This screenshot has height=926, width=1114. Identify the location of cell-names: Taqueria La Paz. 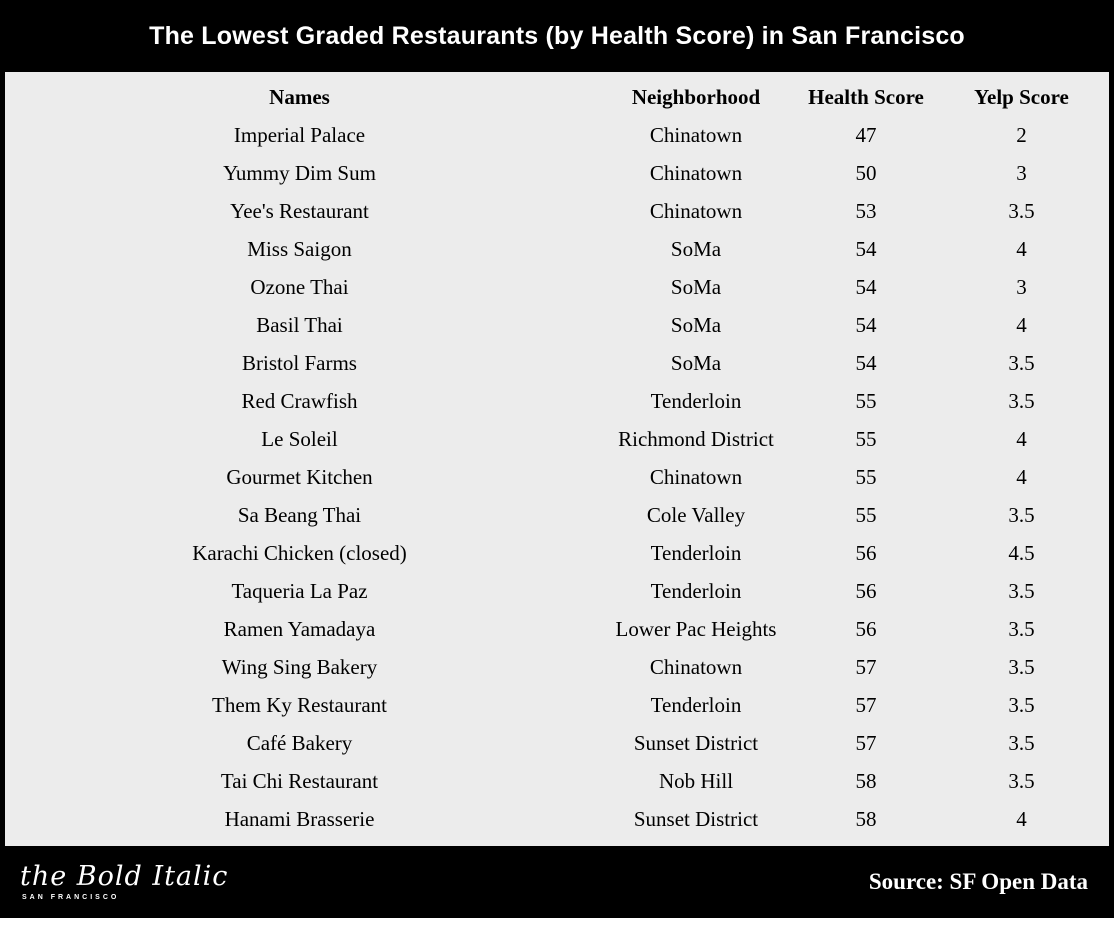
(299, 590).